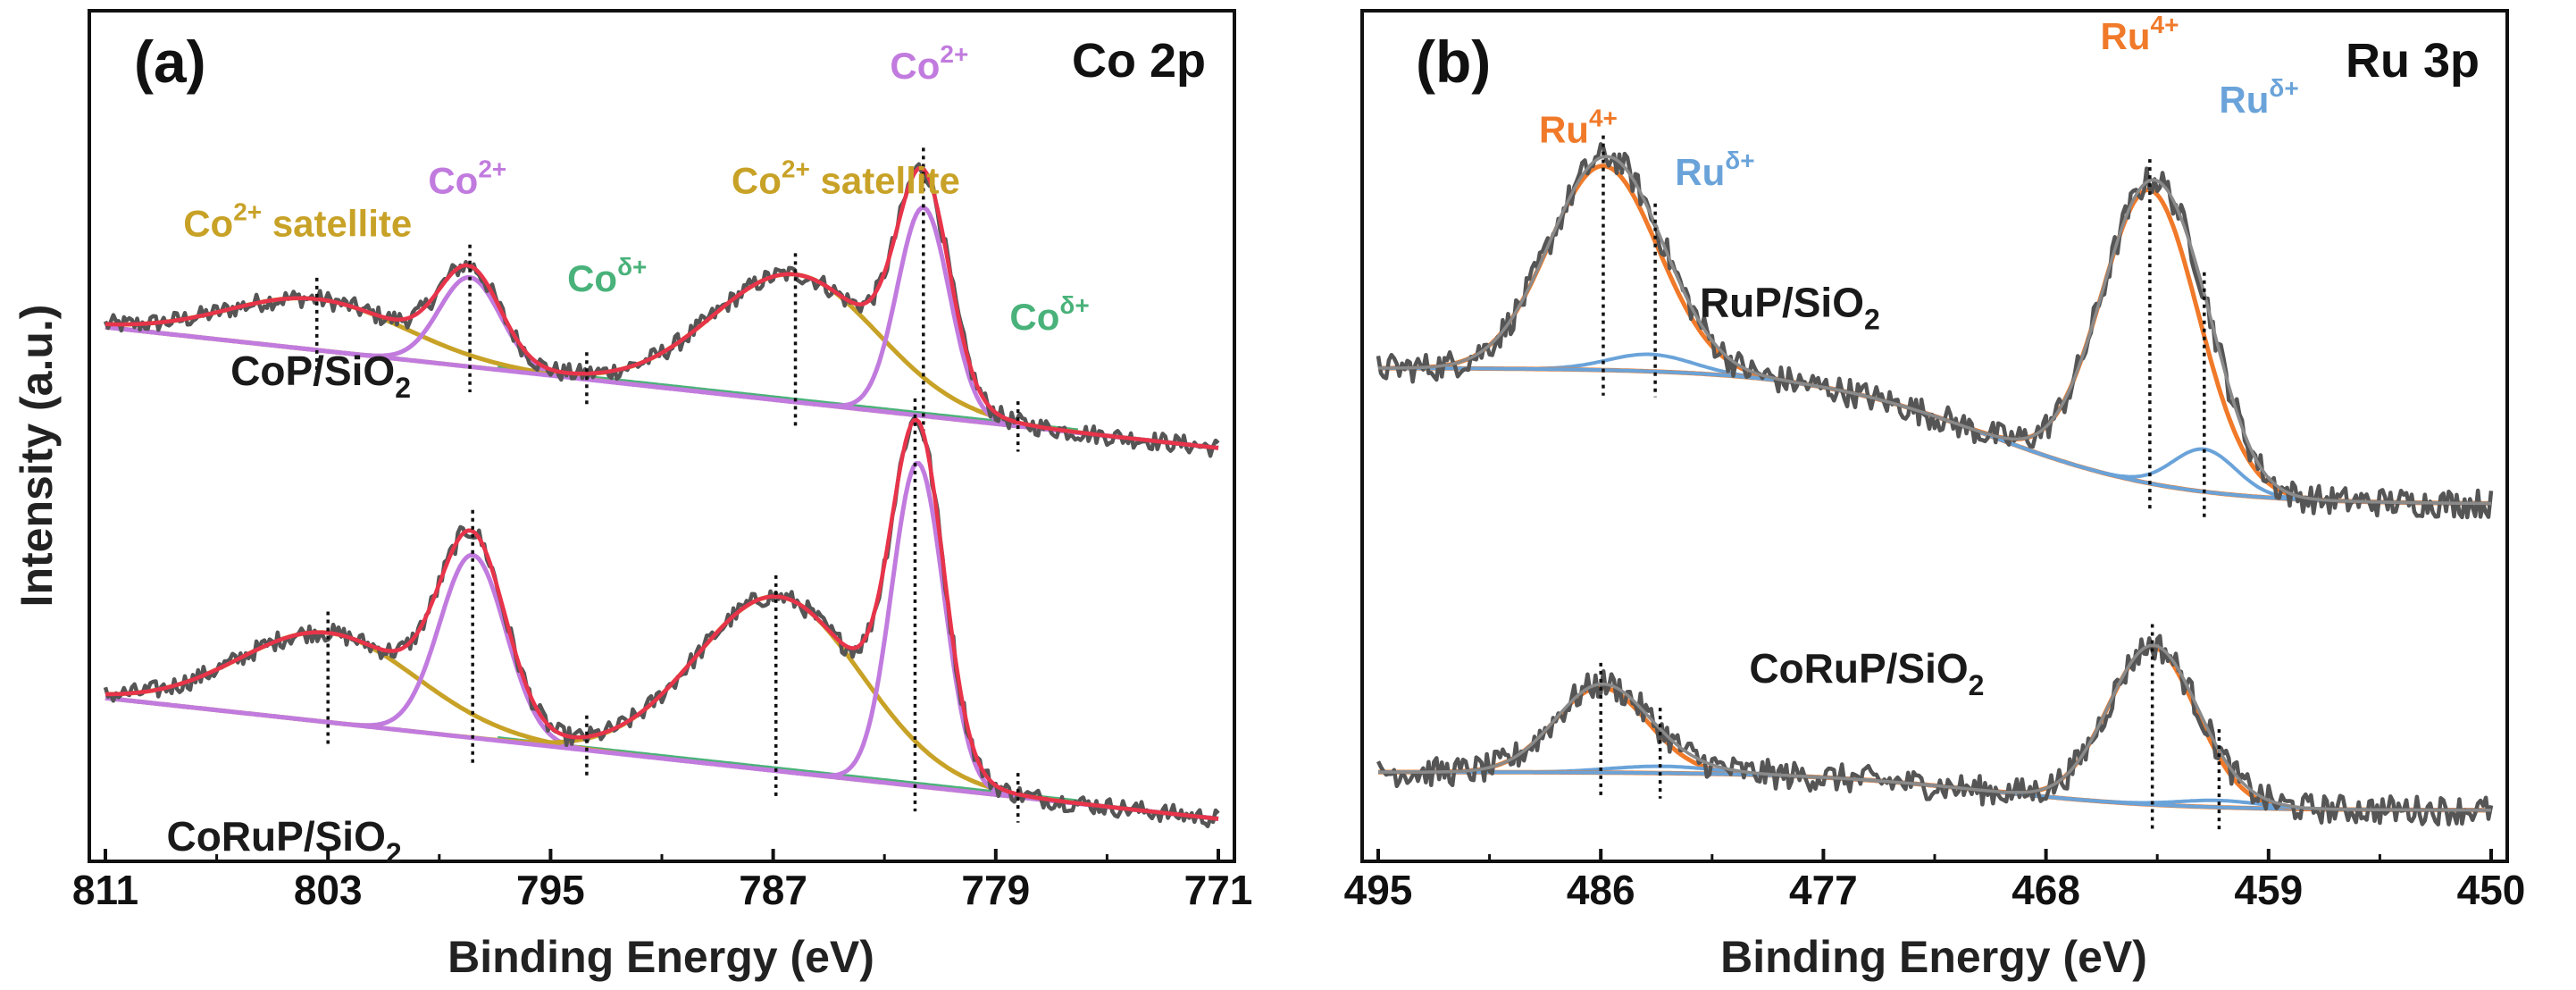 Image resolution: width=2576 pixels, height=990 pixels. I want to click on x-tick-label-771: 771, so click(1219, 890).